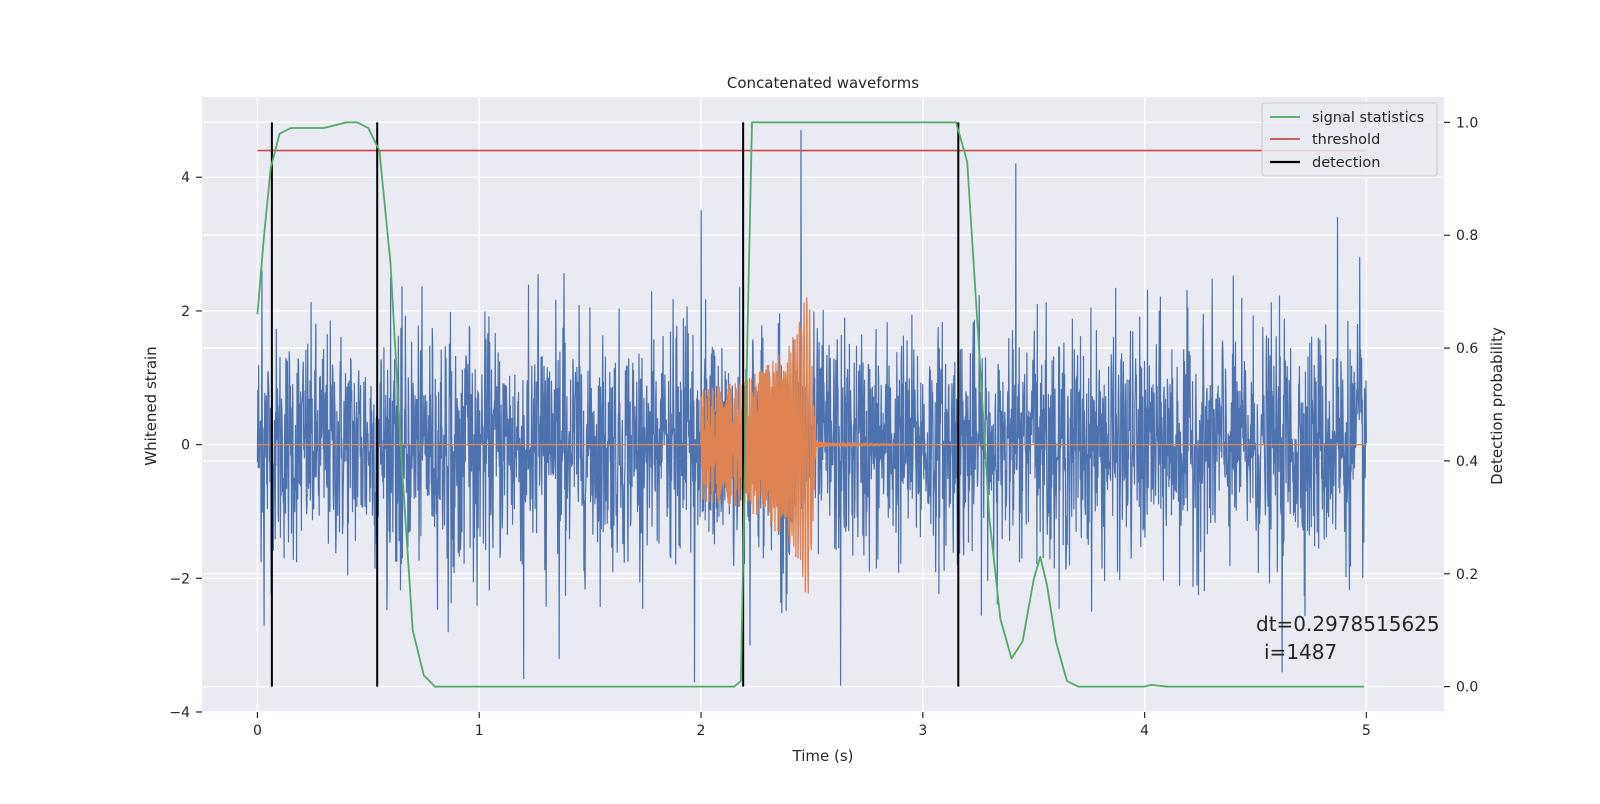 Image resolution: width=1600 pixels, height=804 pixels. Describe the element at coordinates (701, 731) in the screenshot. I see `x-tick-label: 2` at that location.